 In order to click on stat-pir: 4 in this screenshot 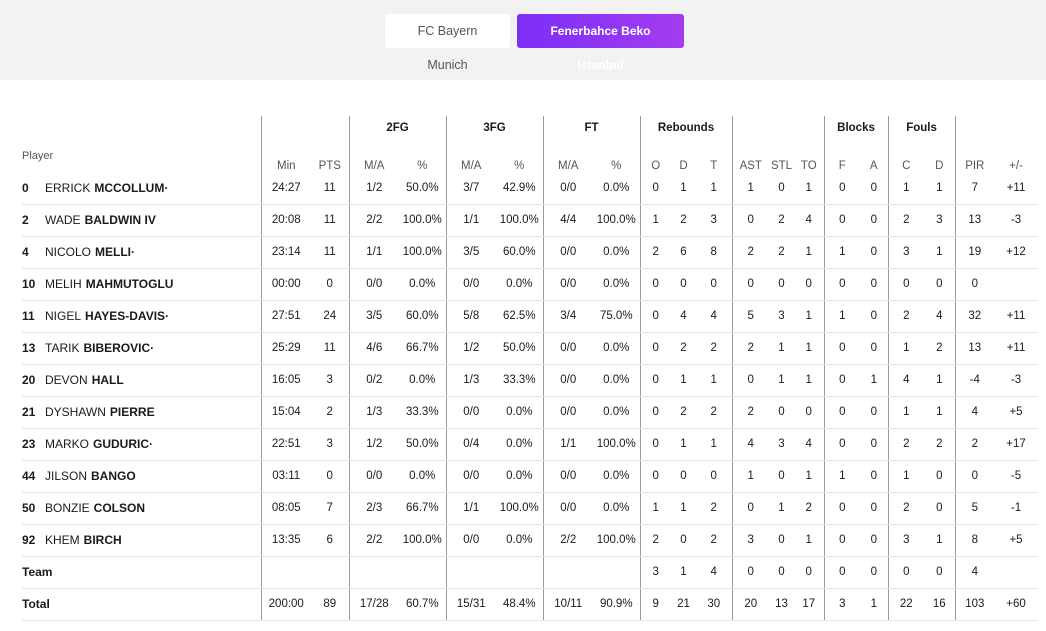, I will do `click(974, 412)`.